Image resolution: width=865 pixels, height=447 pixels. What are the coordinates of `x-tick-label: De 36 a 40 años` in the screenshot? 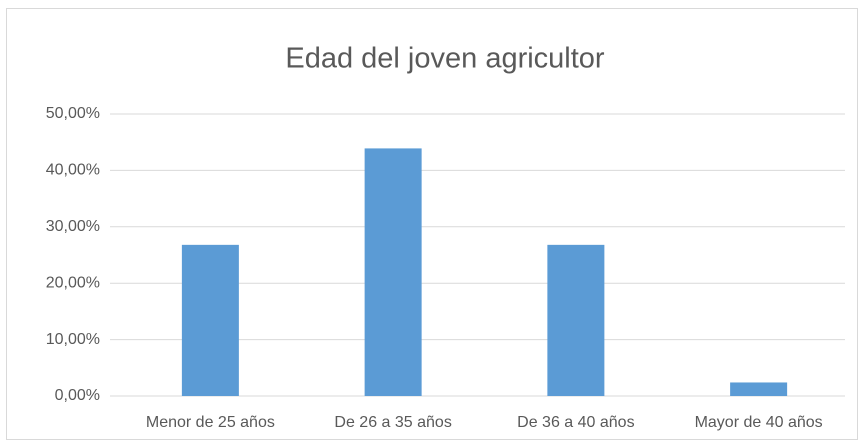 It's located at (575, 422).